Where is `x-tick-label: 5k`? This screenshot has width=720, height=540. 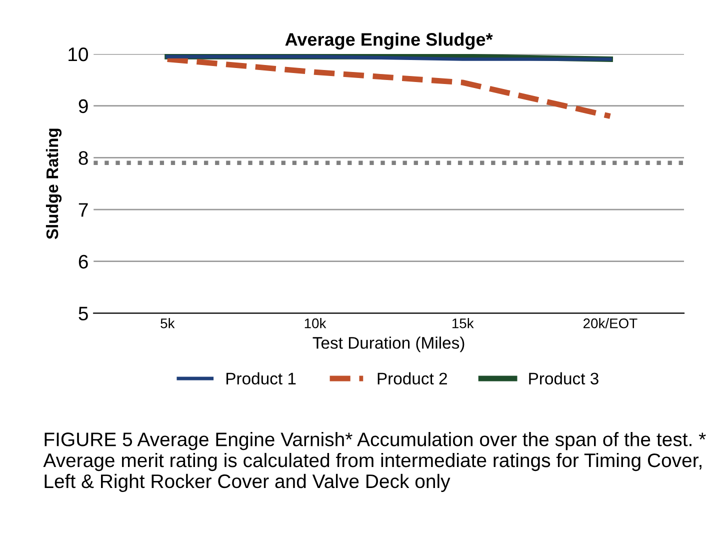 x-tick-label: 5k is located at coordinates (167, 323).